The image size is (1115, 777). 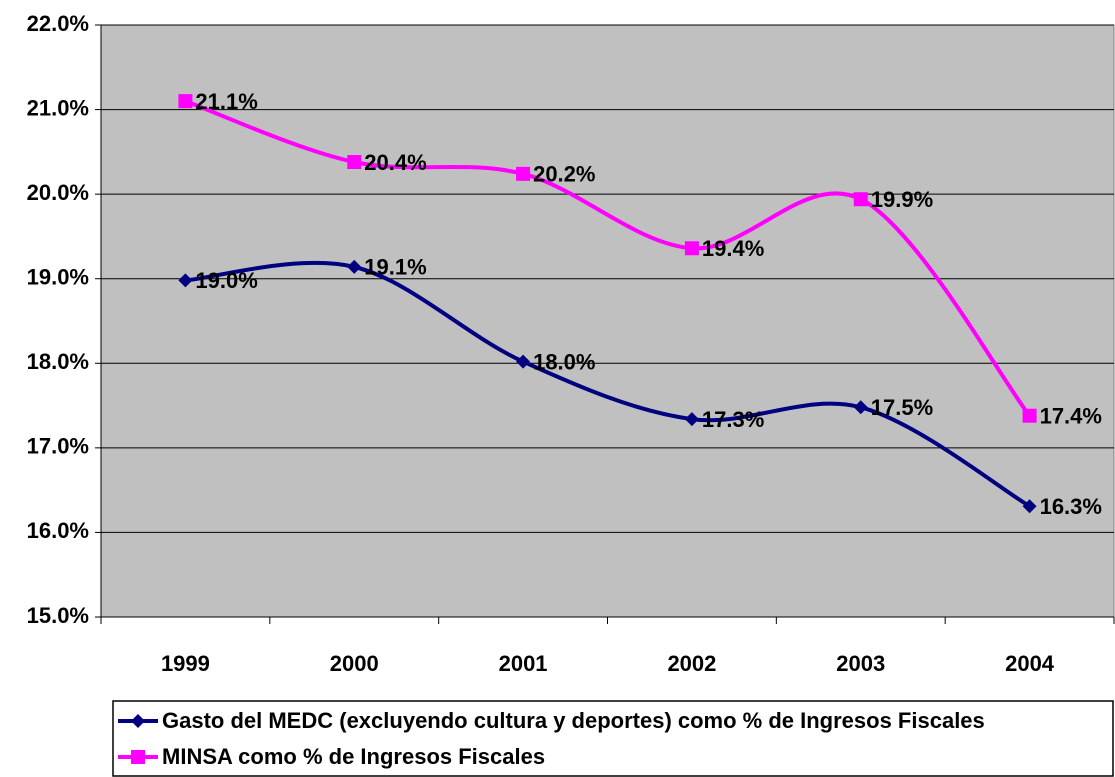 What do you see at coordinates (1030, 663) in the screenshot?
I see `x-tick-label: 2004` at bounding box center [1030, 663].